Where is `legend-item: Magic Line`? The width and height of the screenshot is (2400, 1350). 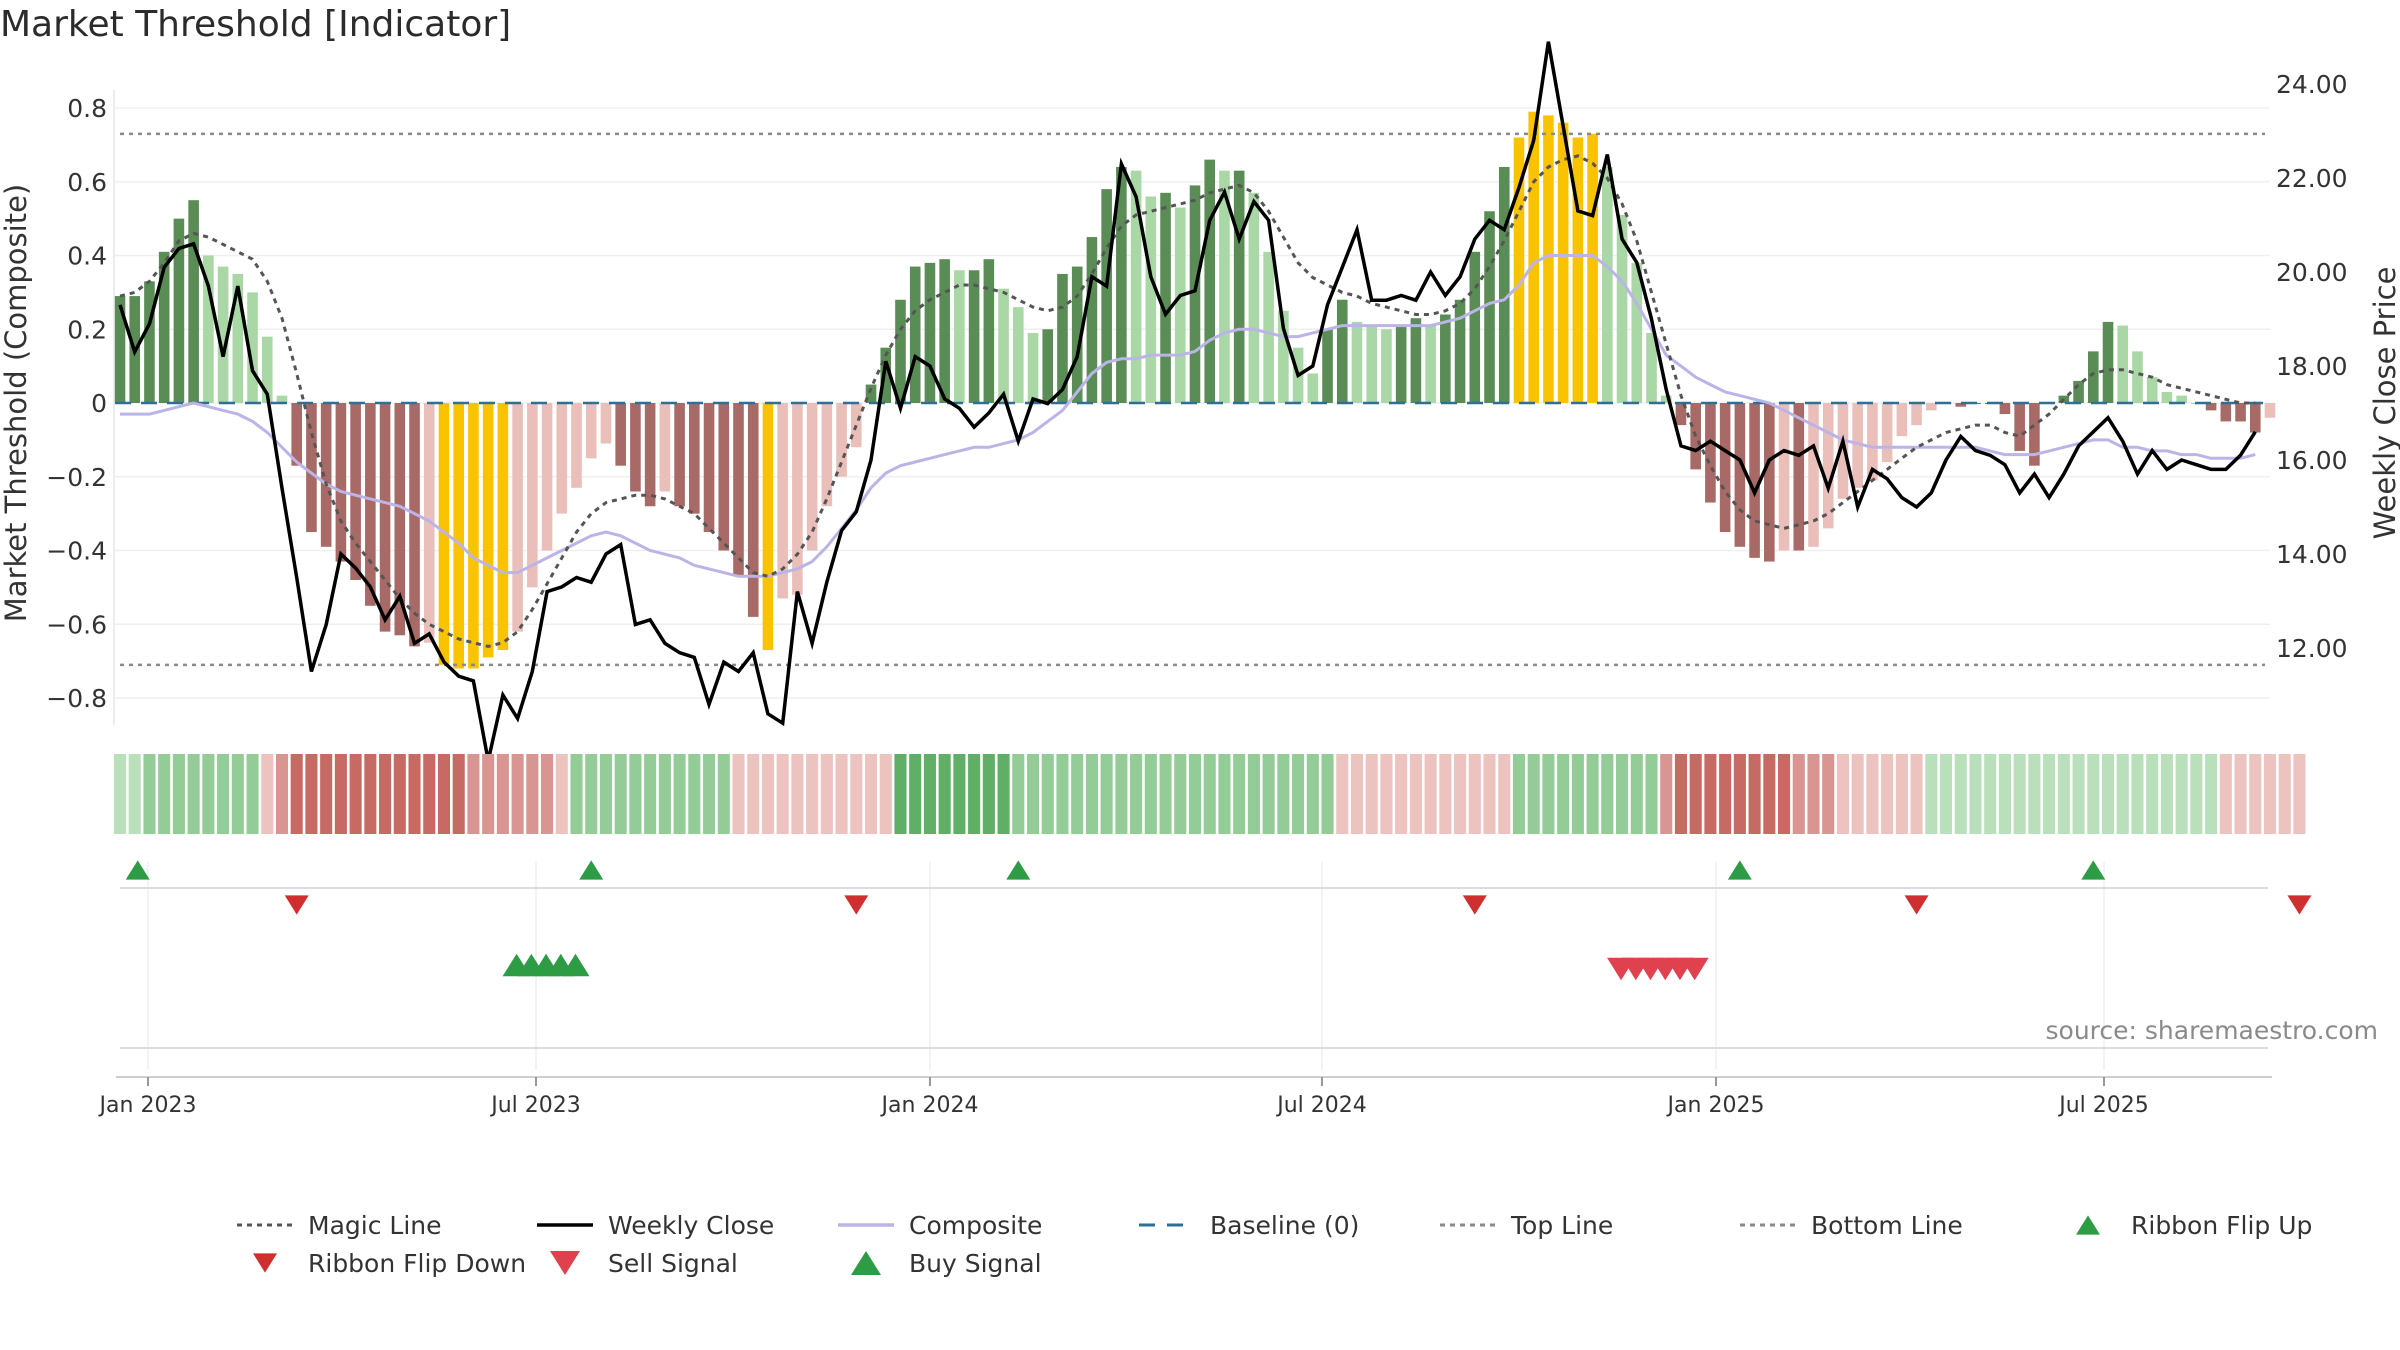
legend-item: Magic Line is located at coordinates (339, 1225).